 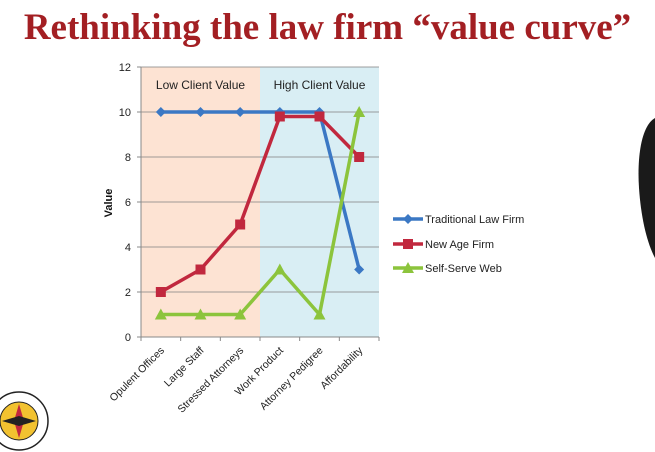 I want to click on legend-entry: New Age Firm, so click(x=459, y=245).